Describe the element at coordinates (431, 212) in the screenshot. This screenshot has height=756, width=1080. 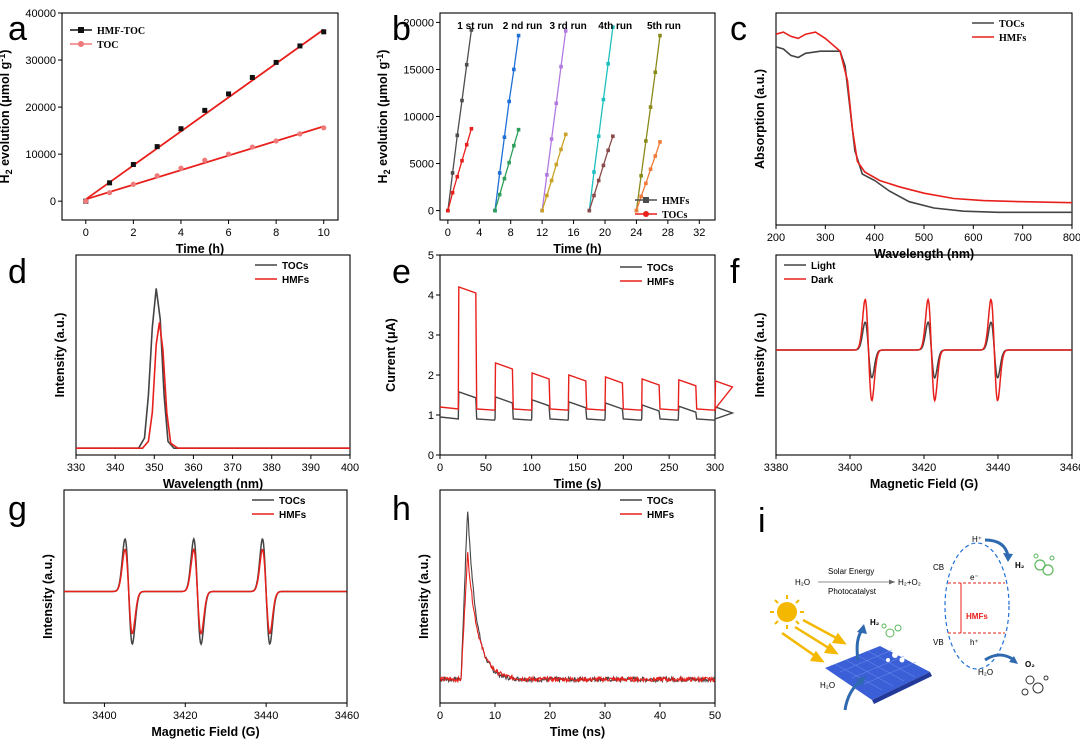
I see `y-tick-label-b: 0` at that location.